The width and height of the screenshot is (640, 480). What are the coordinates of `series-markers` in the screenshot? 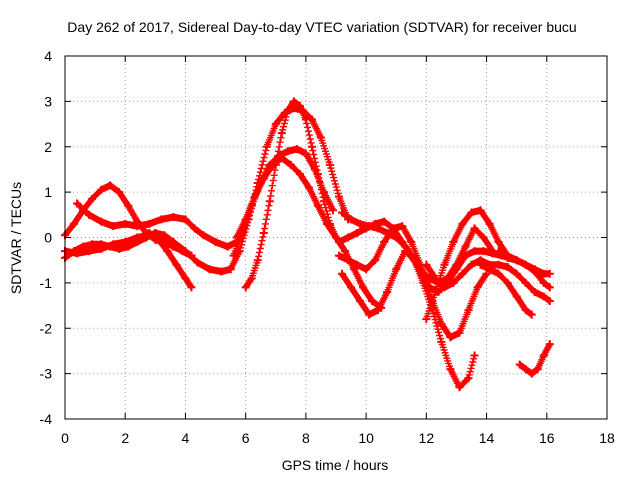 It's located at (534, 360).